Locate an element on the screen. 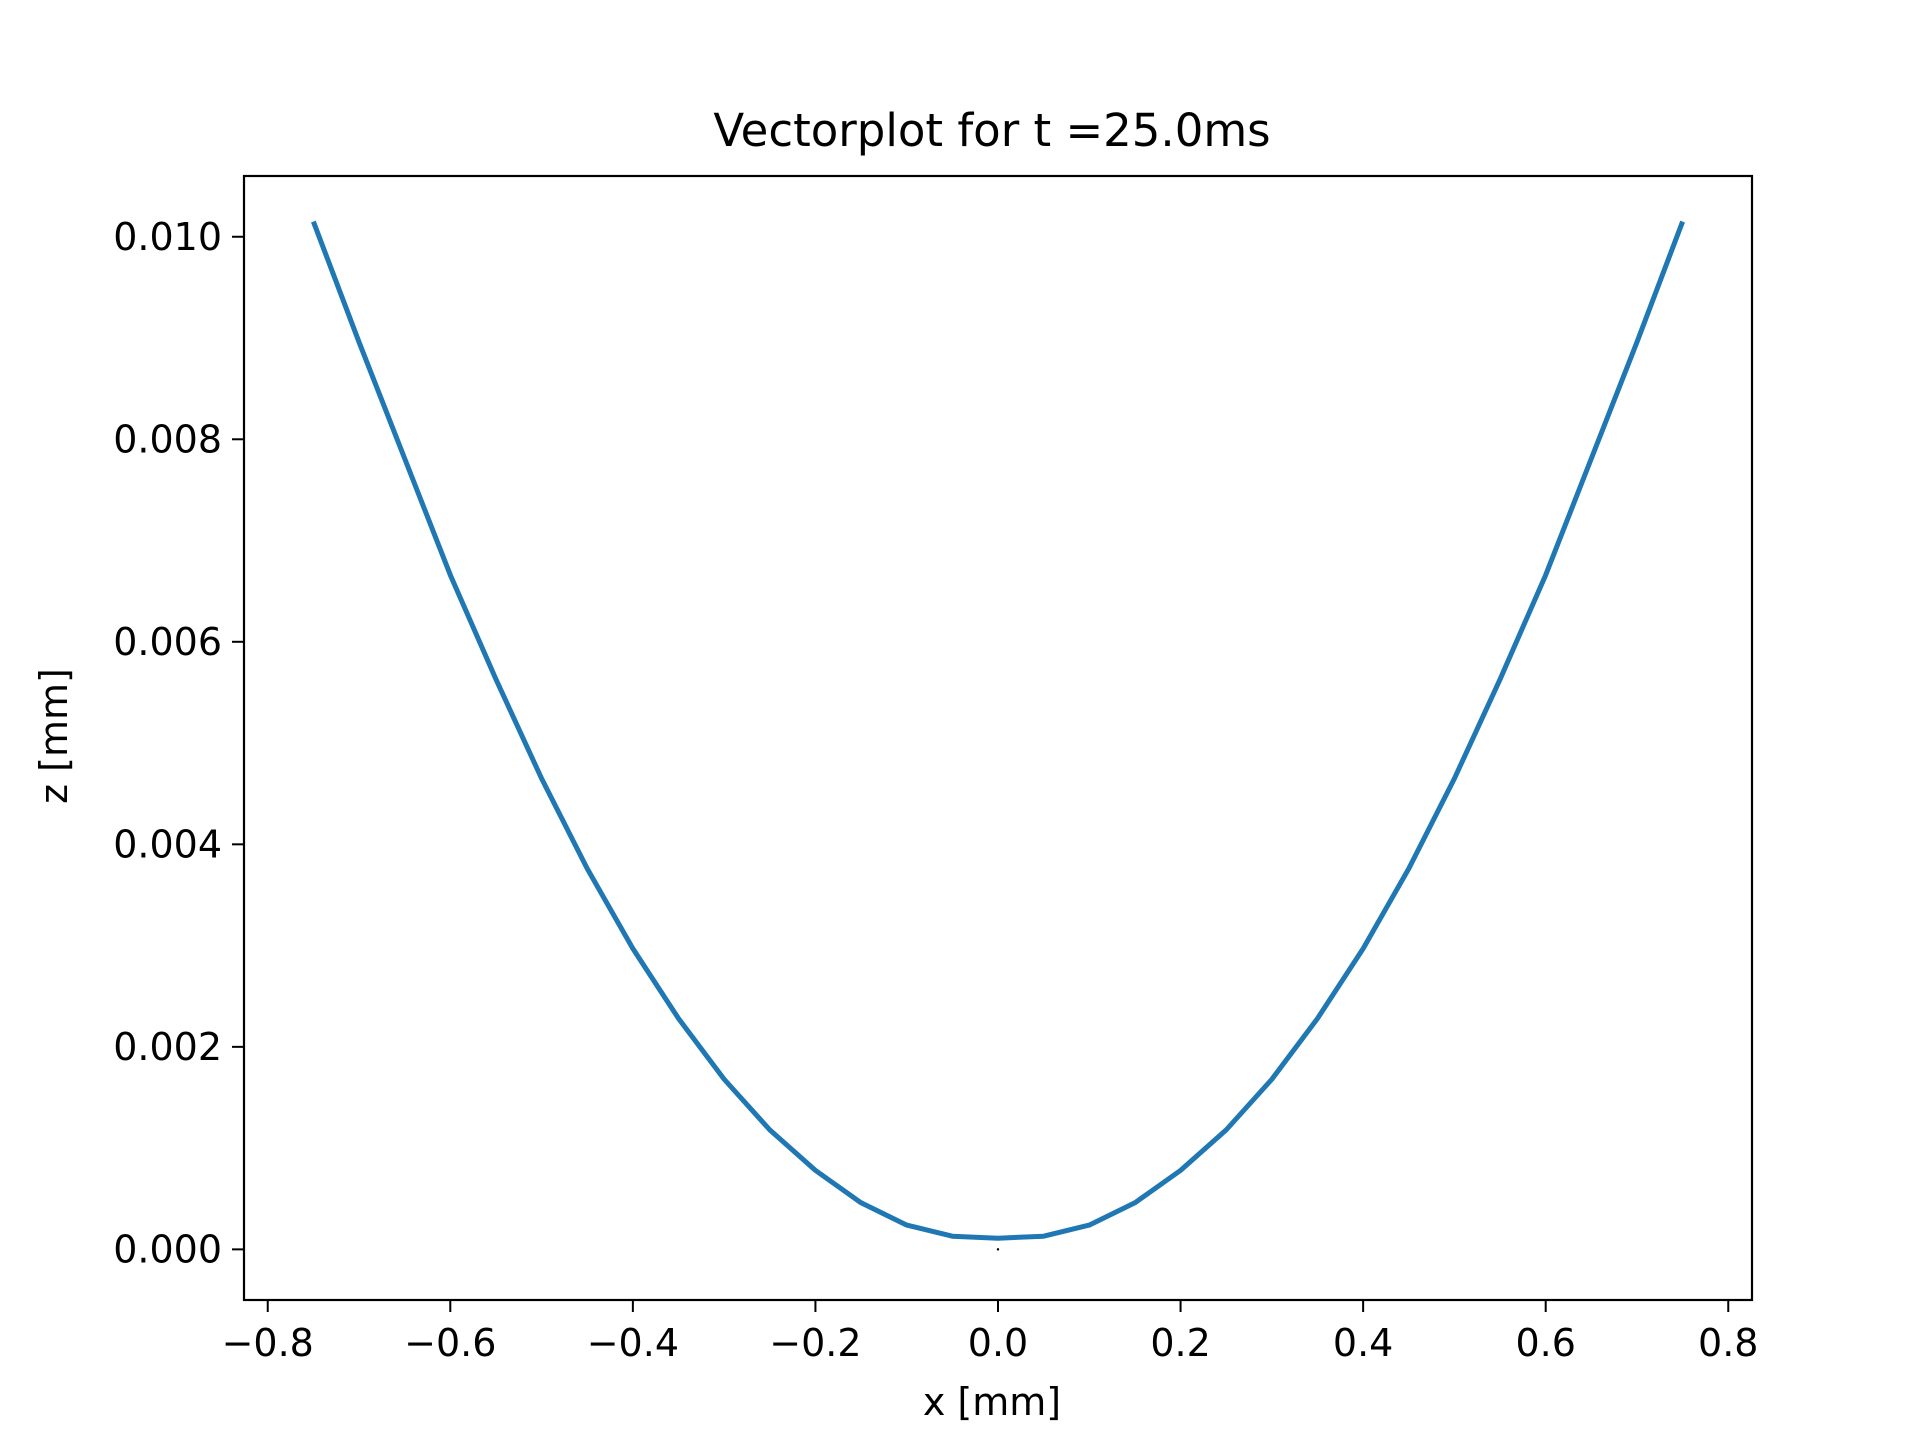 The image size is (1920, 1440). y-tick-label: 0.006 is located at coordinates (167, 642).